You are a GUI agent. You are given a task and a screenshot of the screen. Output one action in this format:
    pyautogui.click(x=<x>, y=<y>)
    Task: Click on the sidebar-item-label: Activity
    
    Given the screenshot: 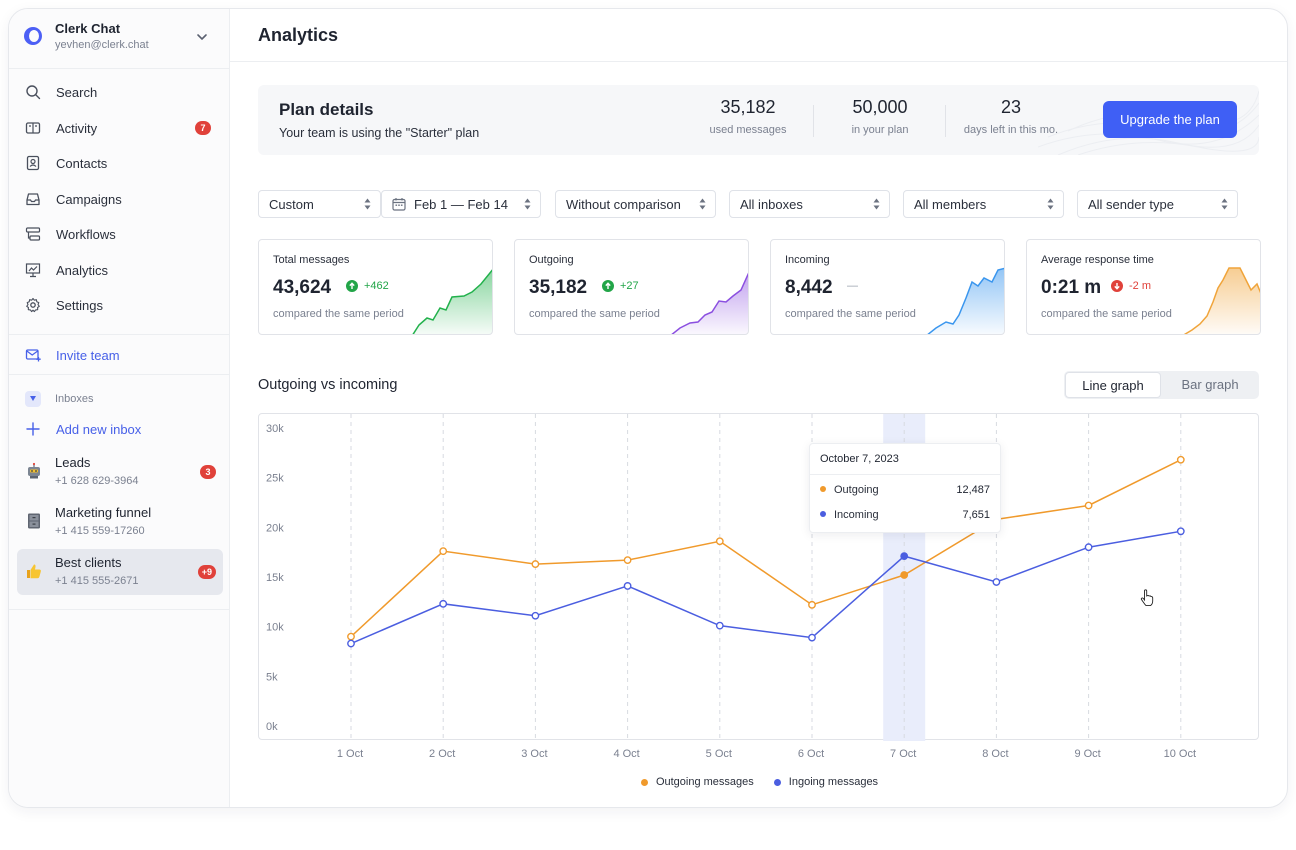 What is the action you would take?
    pyautogui.click(x=77, y=128)
    